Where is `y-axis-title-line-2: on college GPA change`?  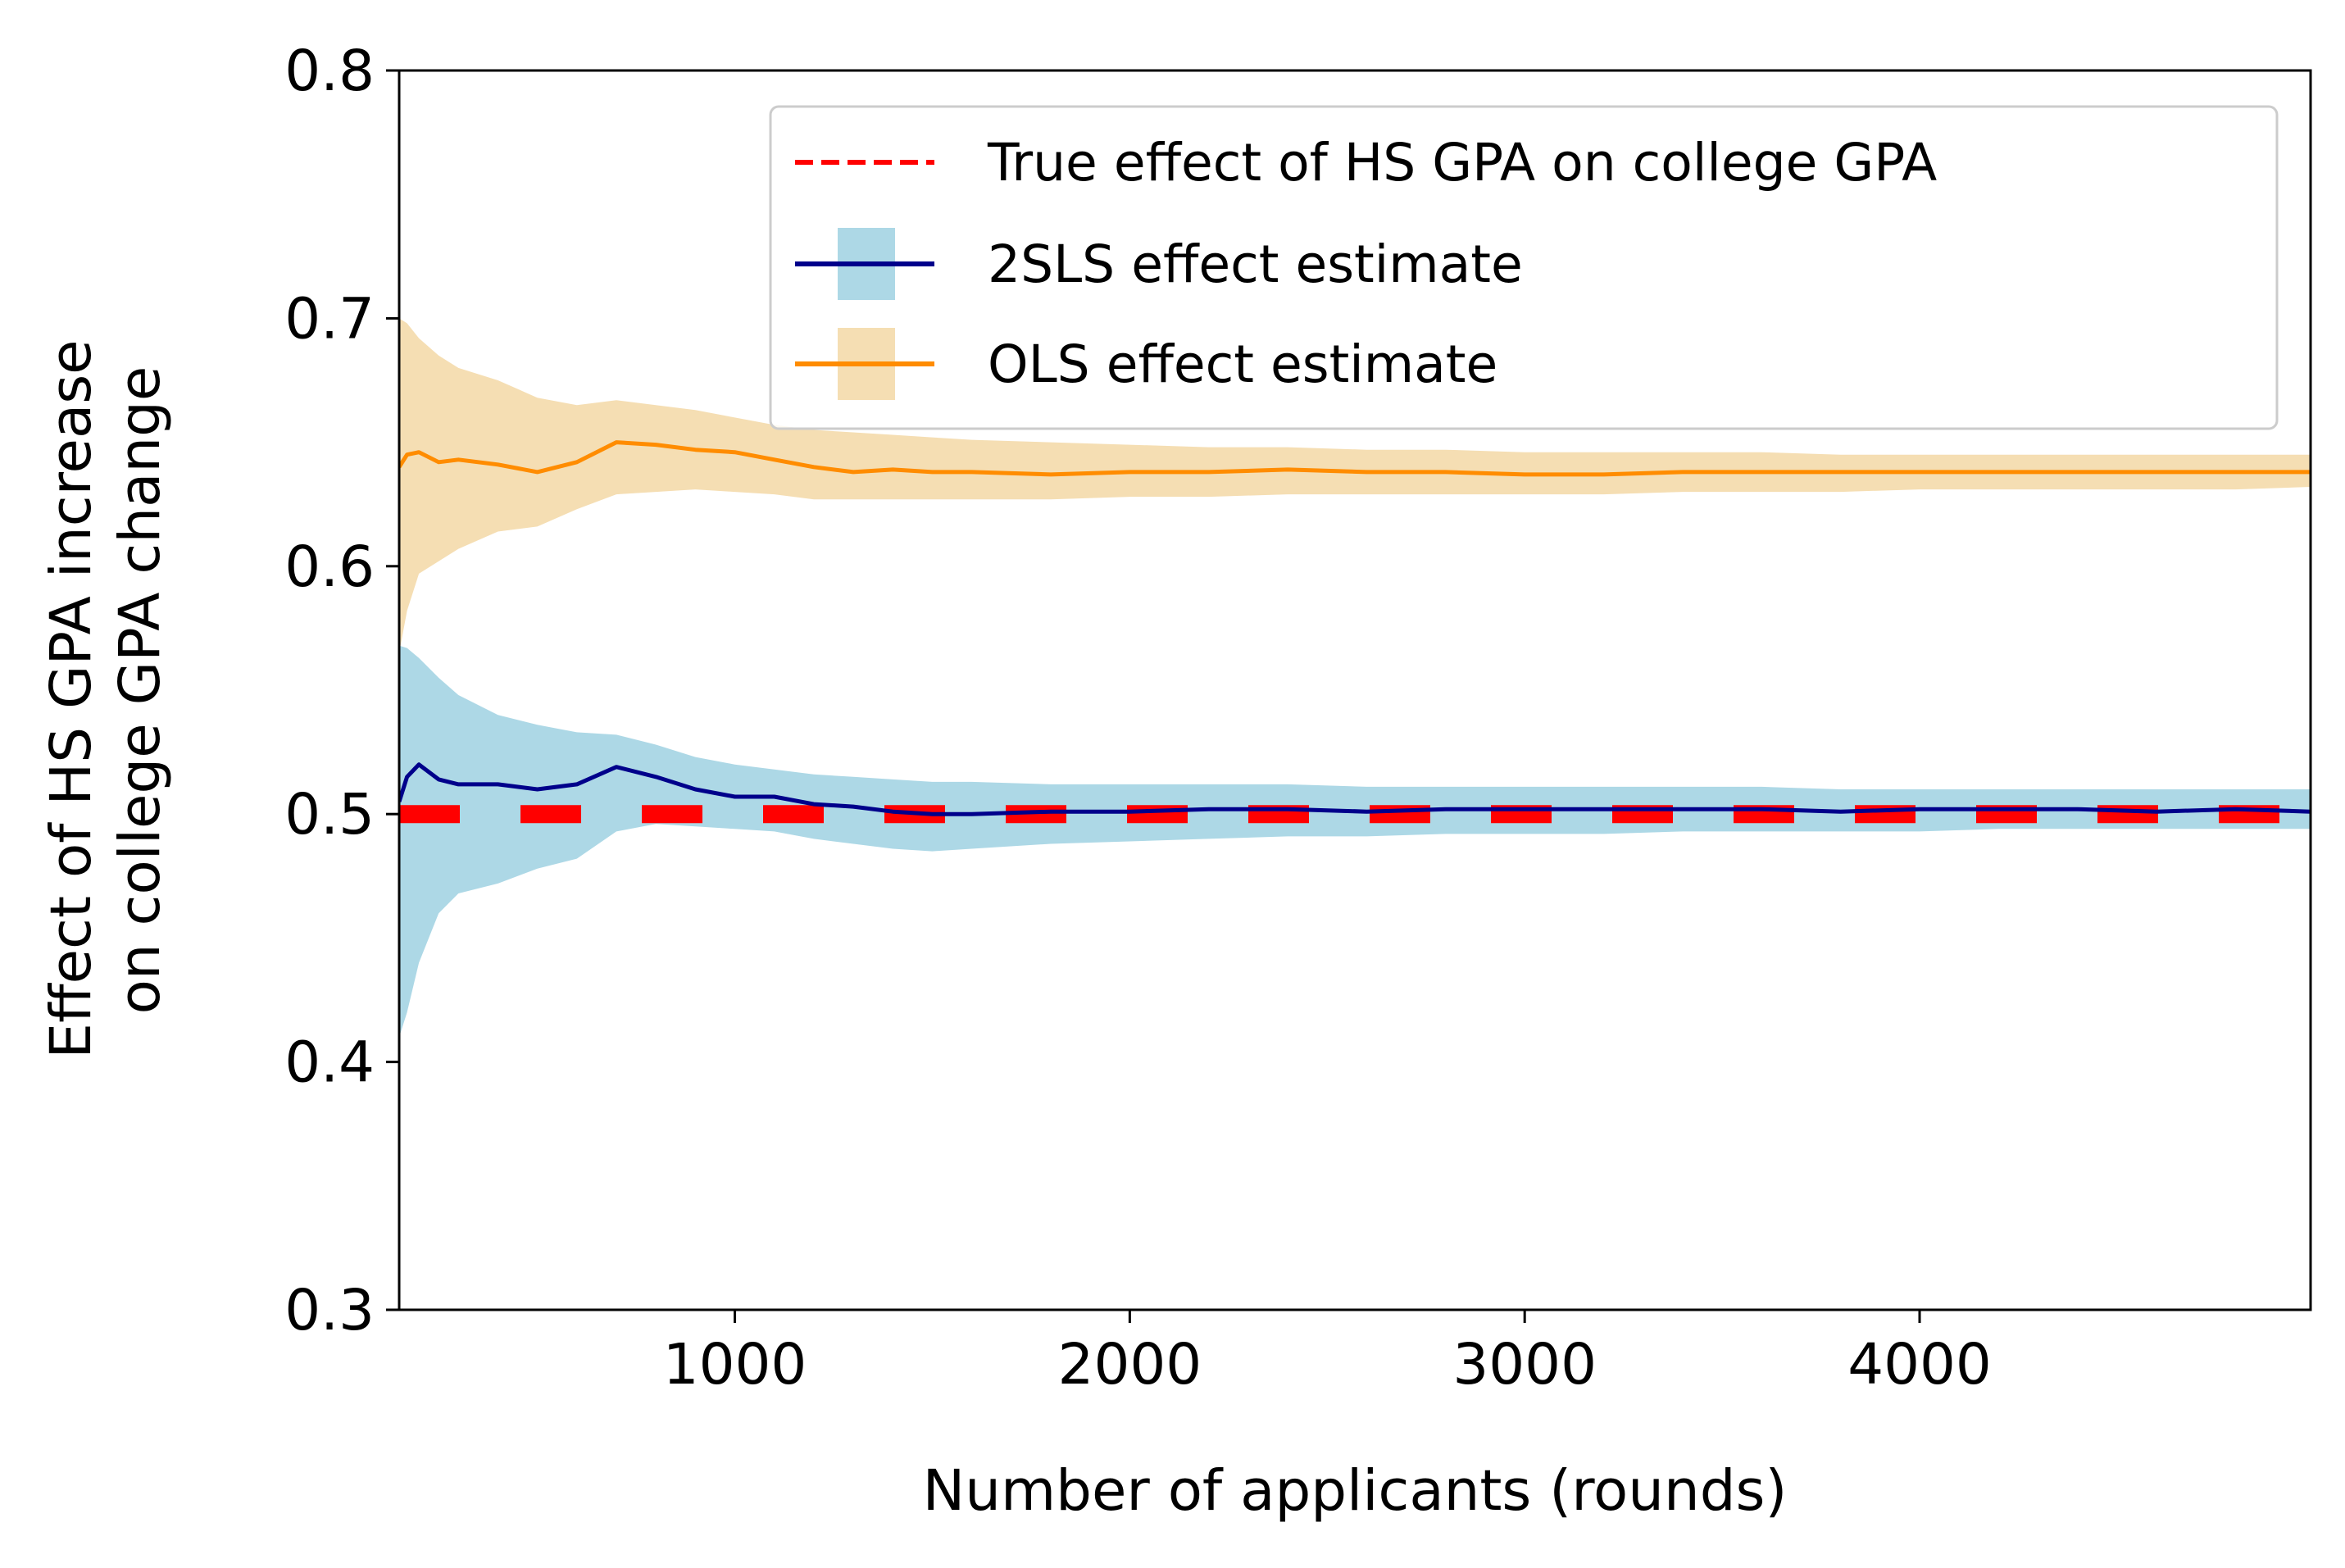
y-axis-title-line-2: on college GPA change is located at coordinates (140, 690).